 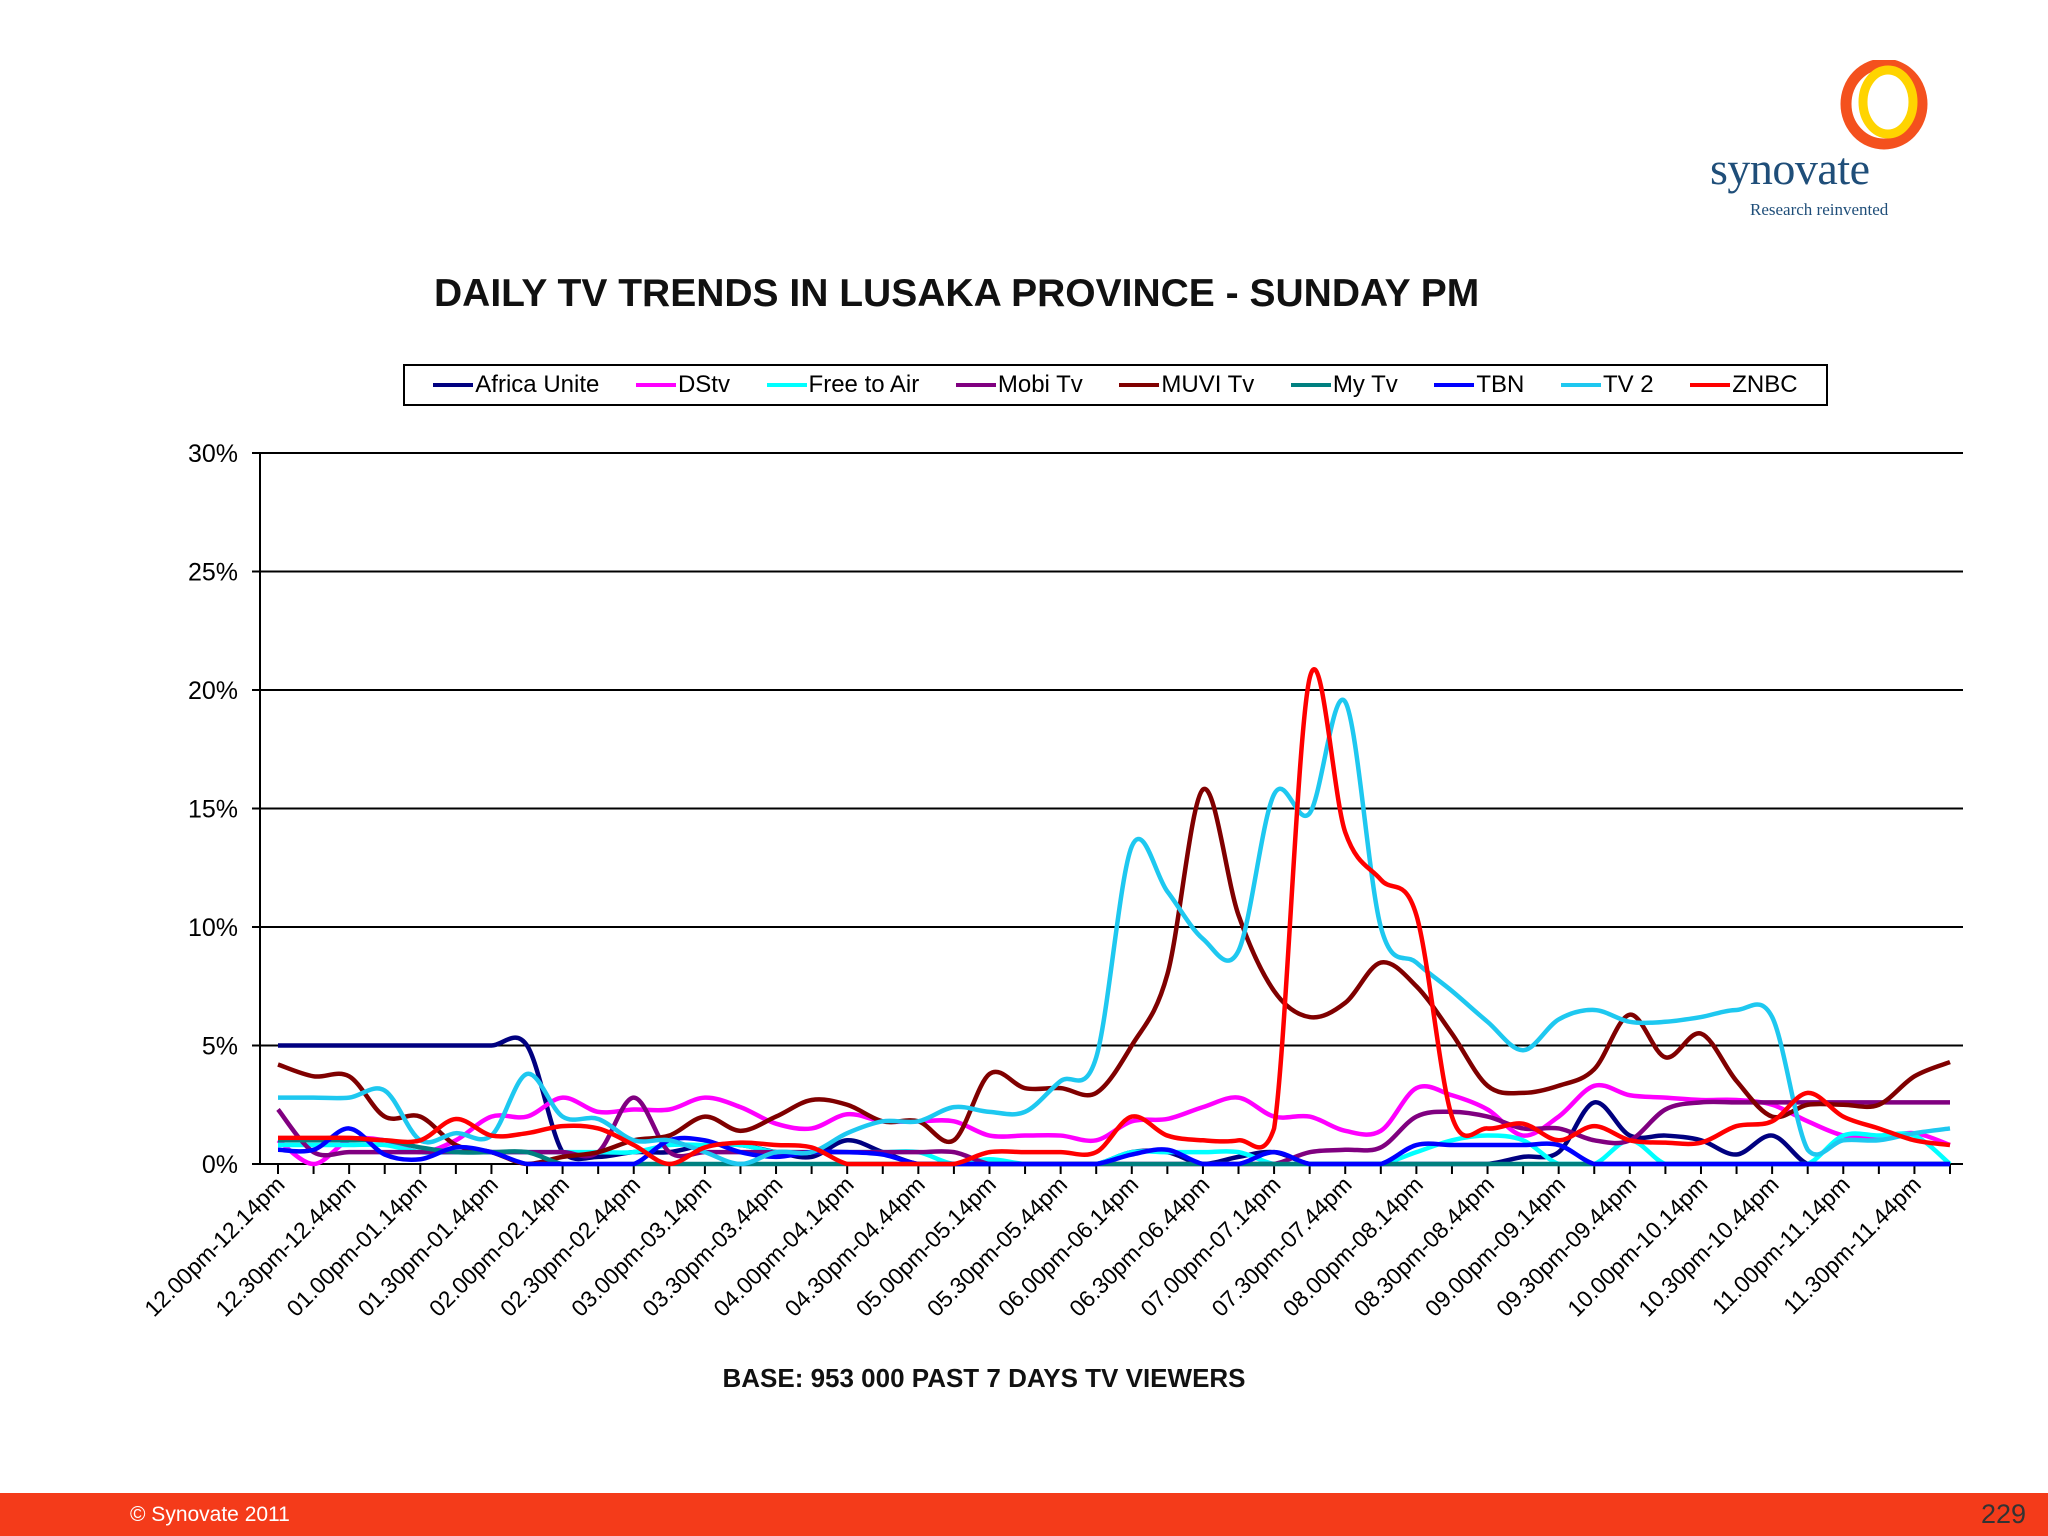 I want to click on logo-ring-outer, so click(x=1884, y=105).